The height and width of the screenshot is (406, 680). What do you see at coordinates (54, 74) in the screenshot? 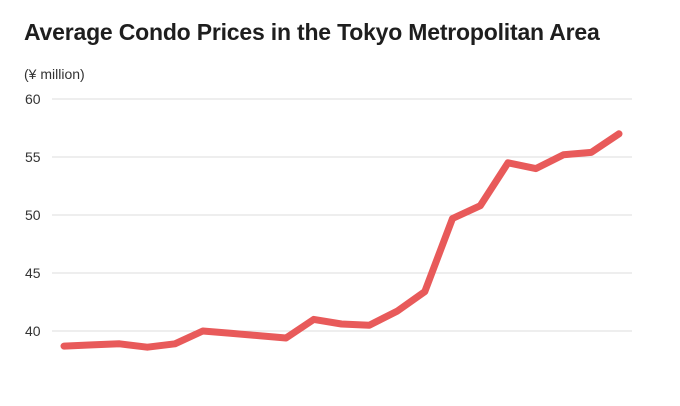
I see `y-axis-unit-label: (¥ million)` at bounding box center [54, 74].